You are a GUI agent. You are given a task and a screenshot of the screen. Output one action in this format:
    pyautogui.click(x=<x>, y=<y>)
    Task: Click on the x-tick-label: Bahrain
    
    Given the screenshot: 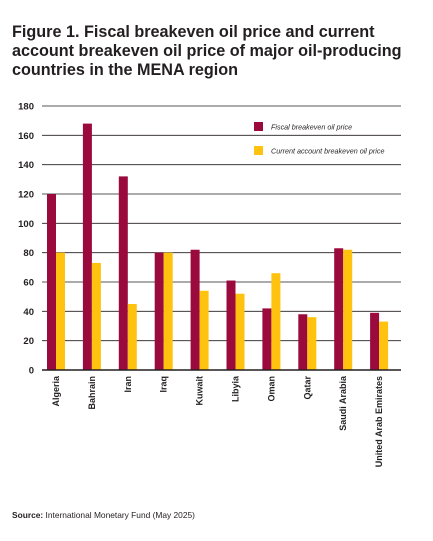 What is the action you would take?
    pyautogui.click(x=92, y=393)
    